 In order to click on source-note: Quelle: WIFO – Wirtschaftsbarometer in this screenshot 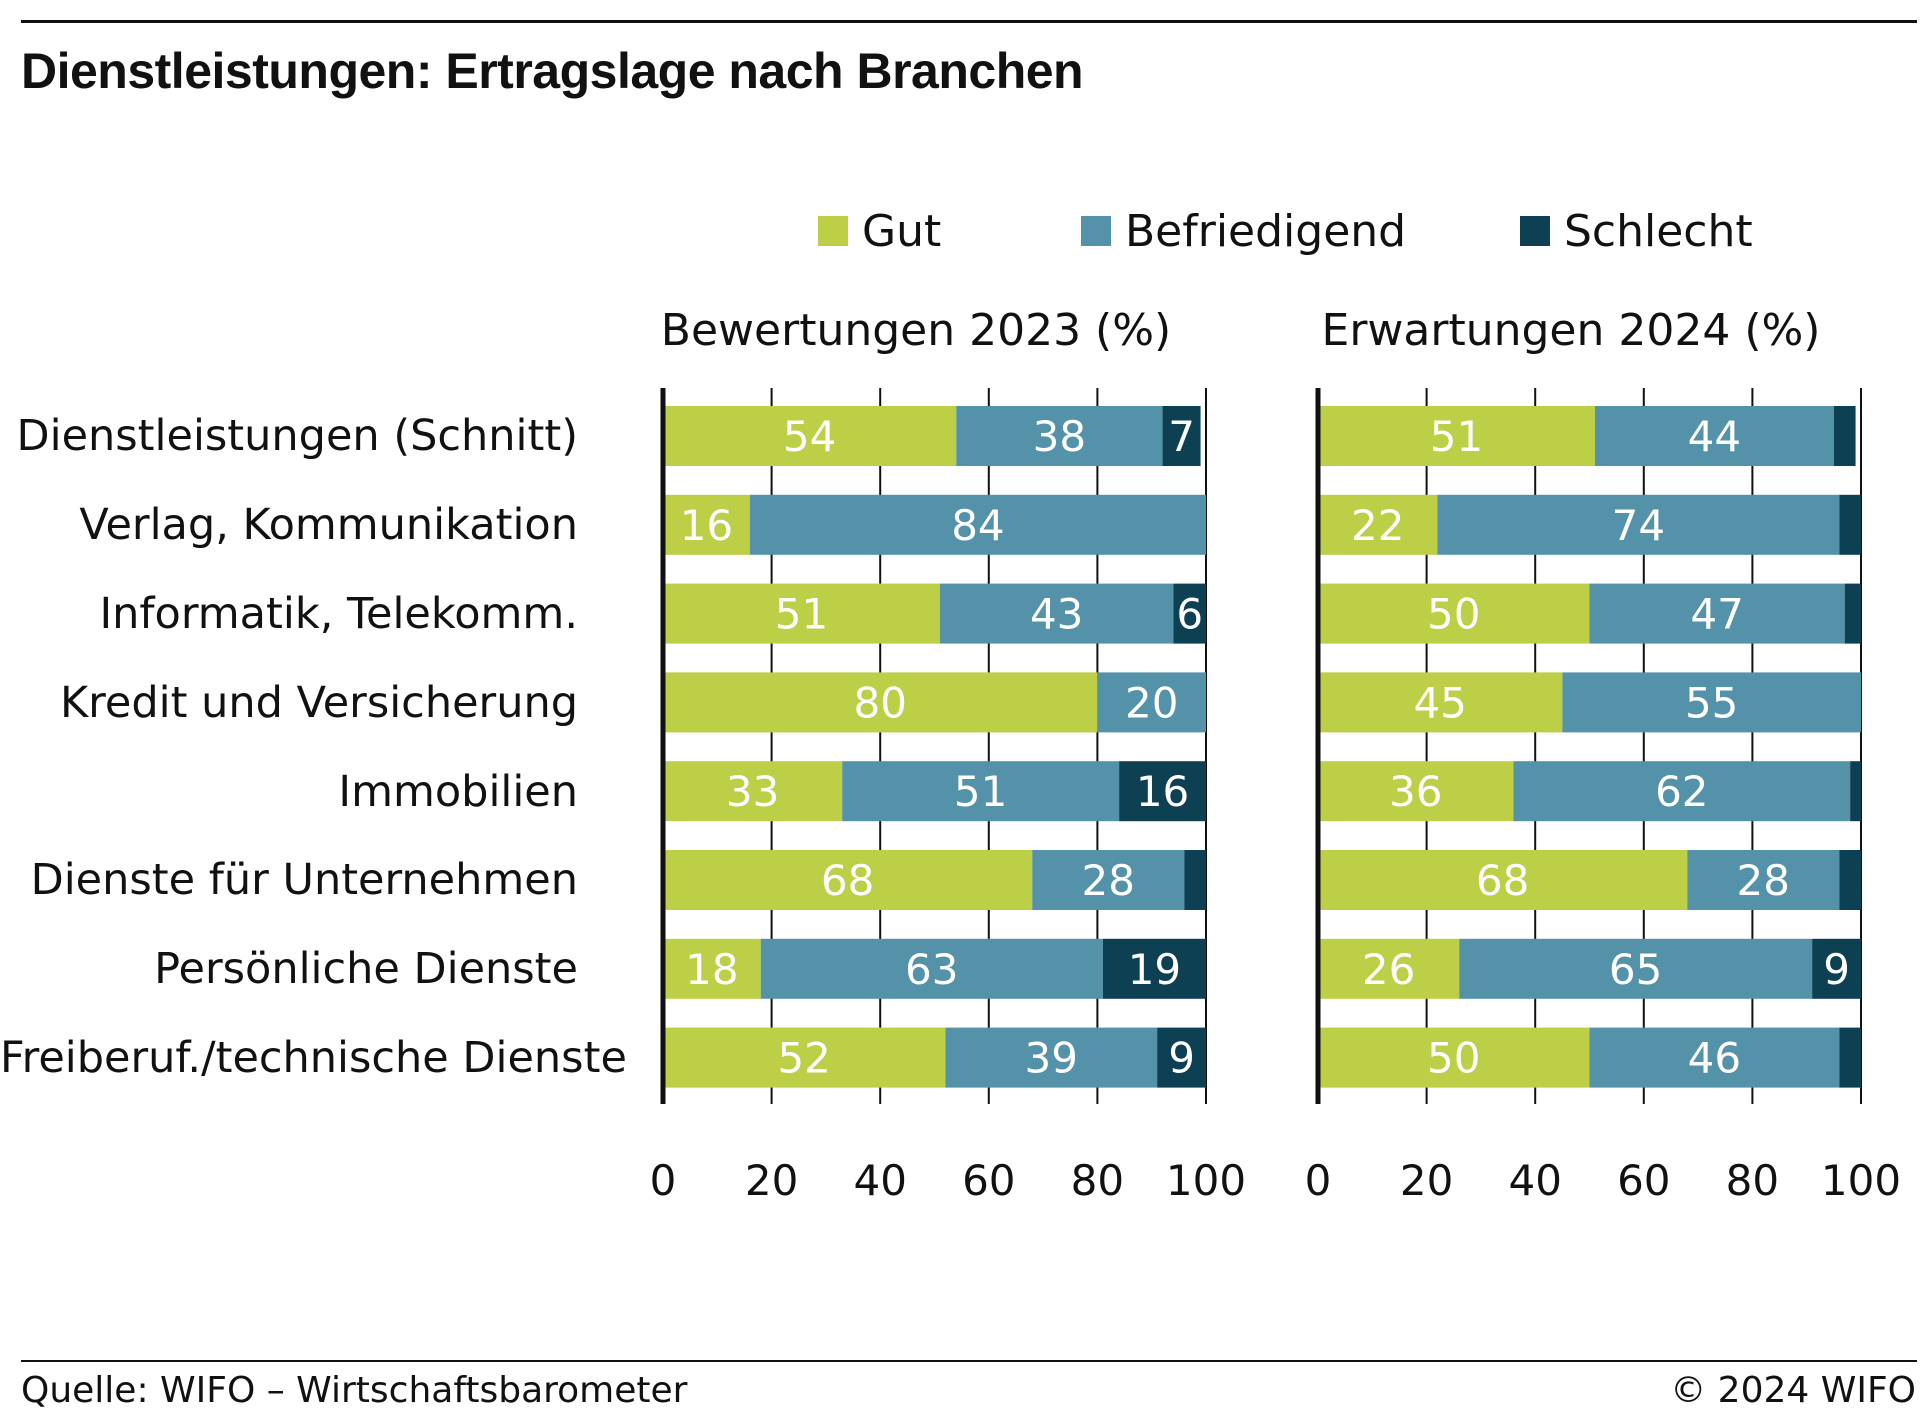, I will do `click(354, 1390)`.